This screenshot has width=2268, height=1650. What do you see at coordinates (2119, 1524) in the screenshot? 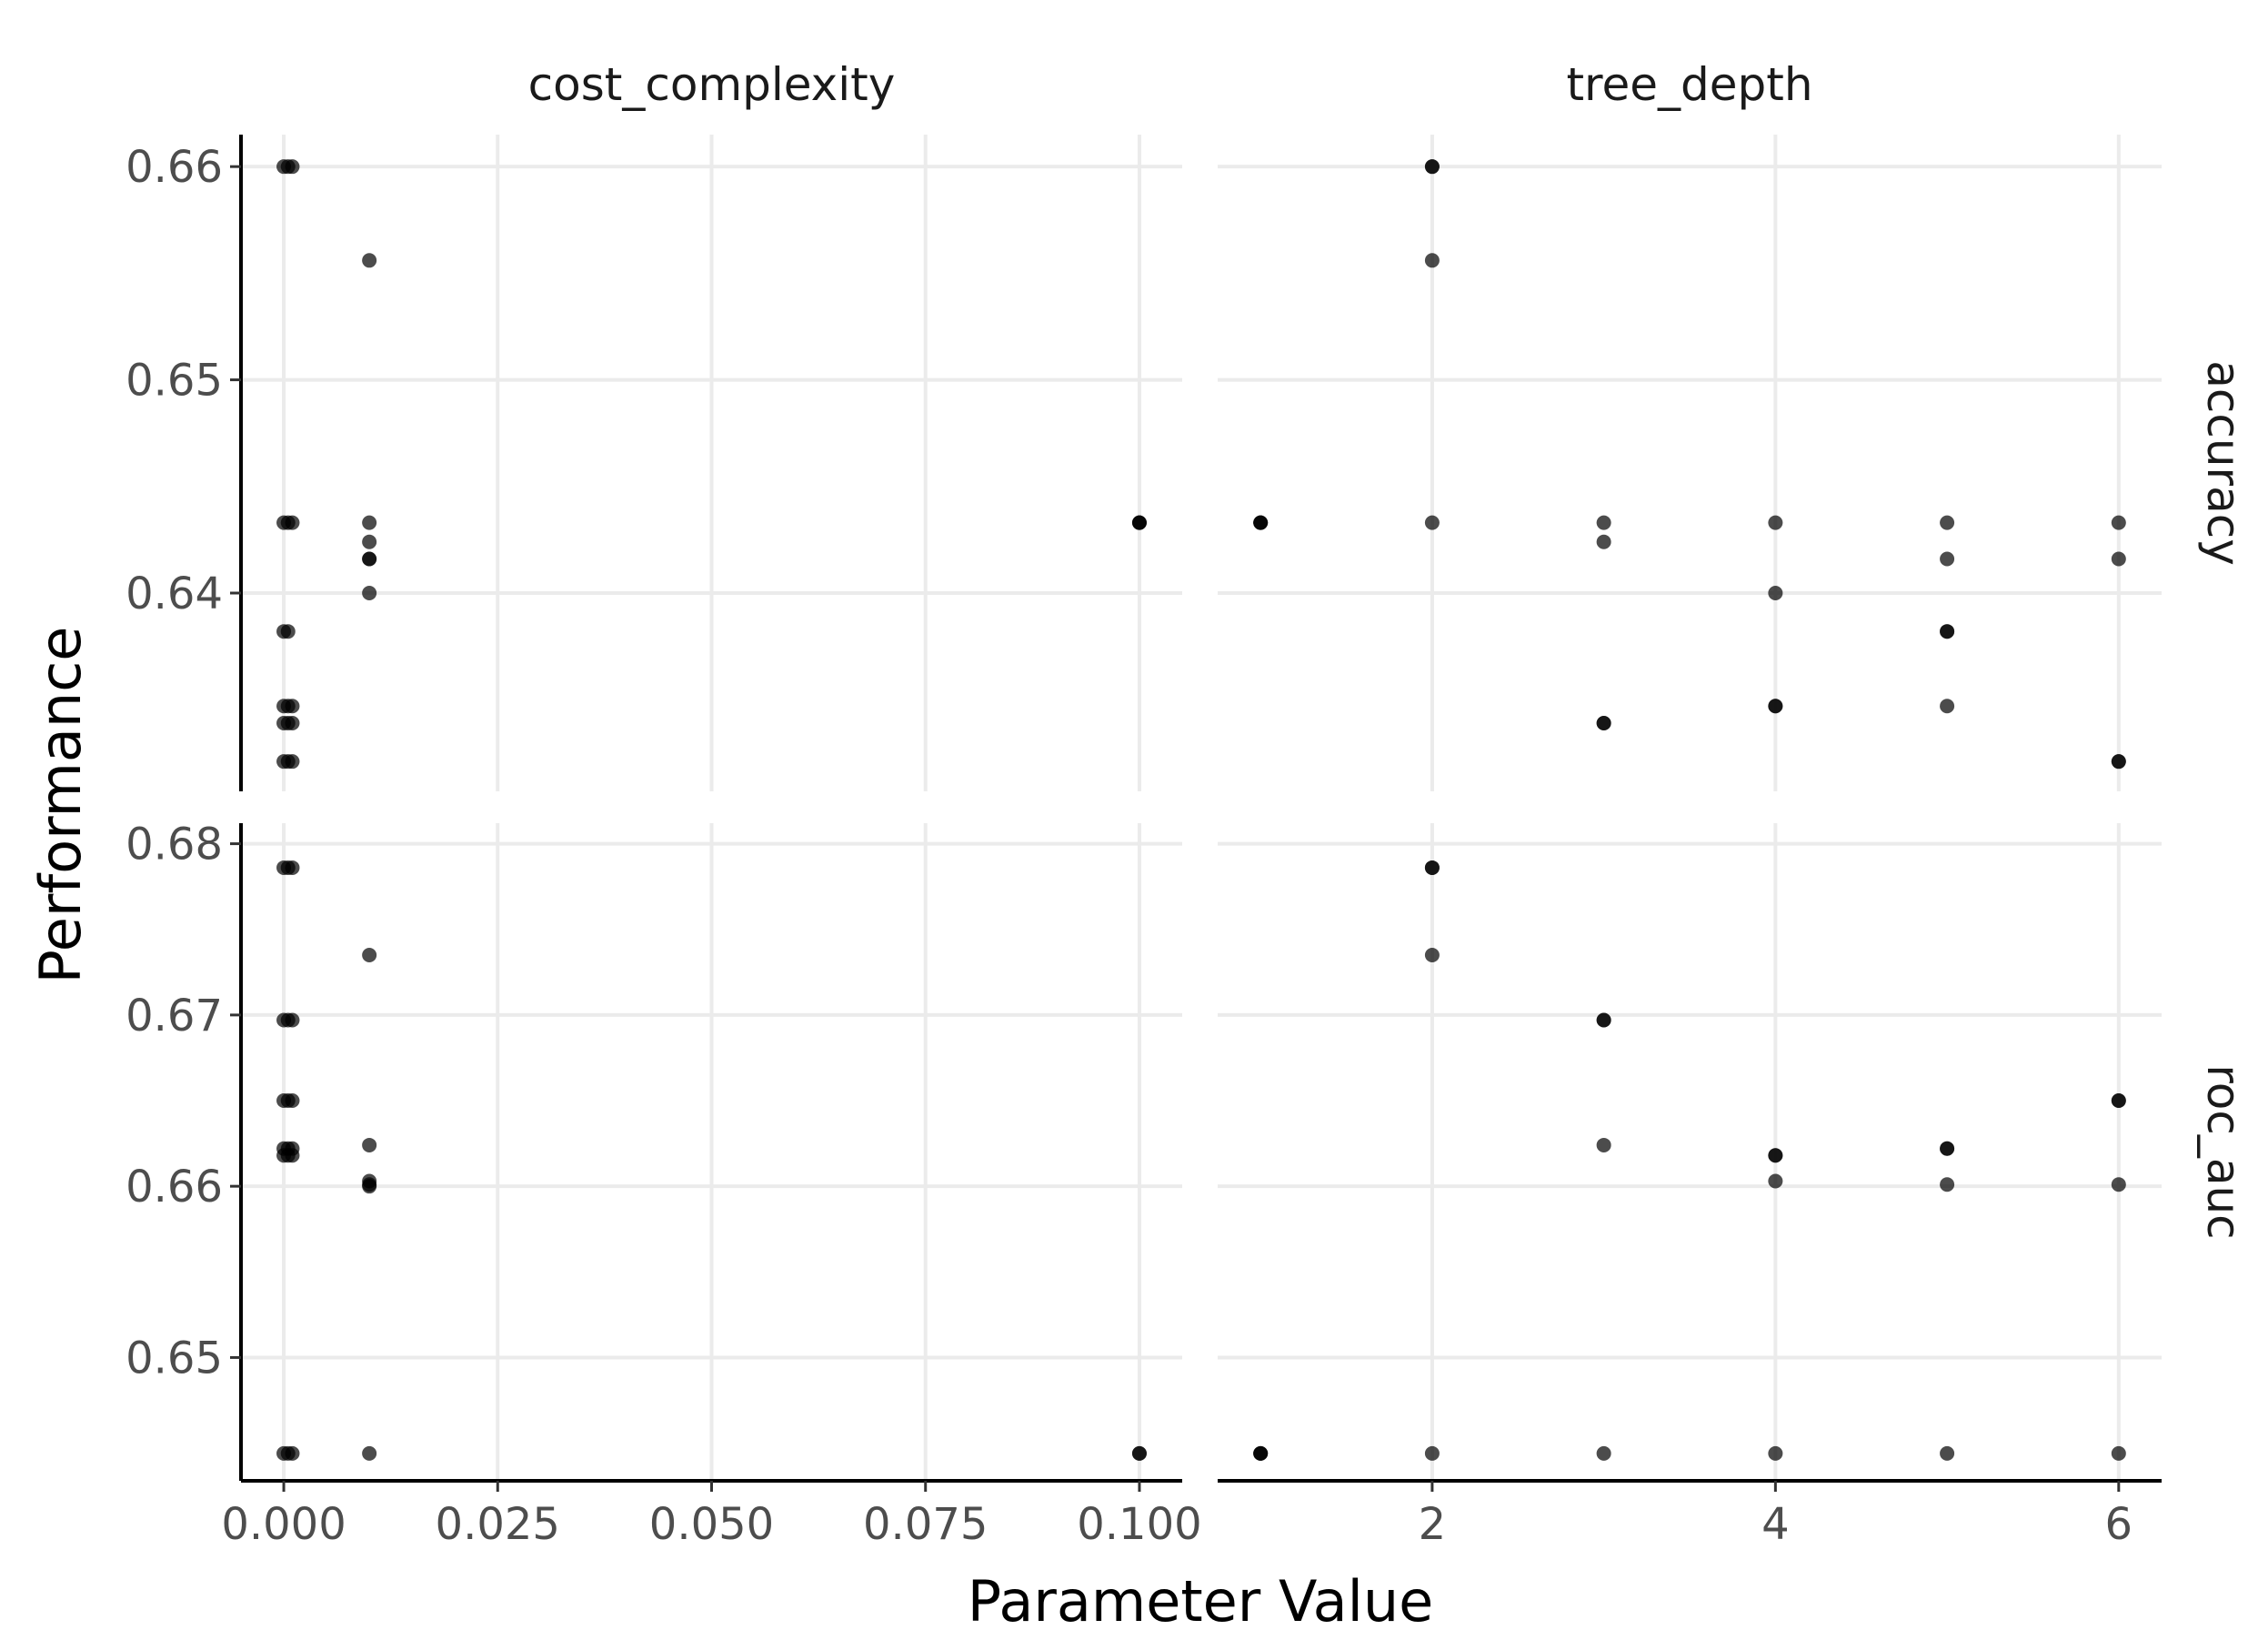
I see `x-tick-label-tree_depth-6: 6` at bounding box center [2119, 1524].